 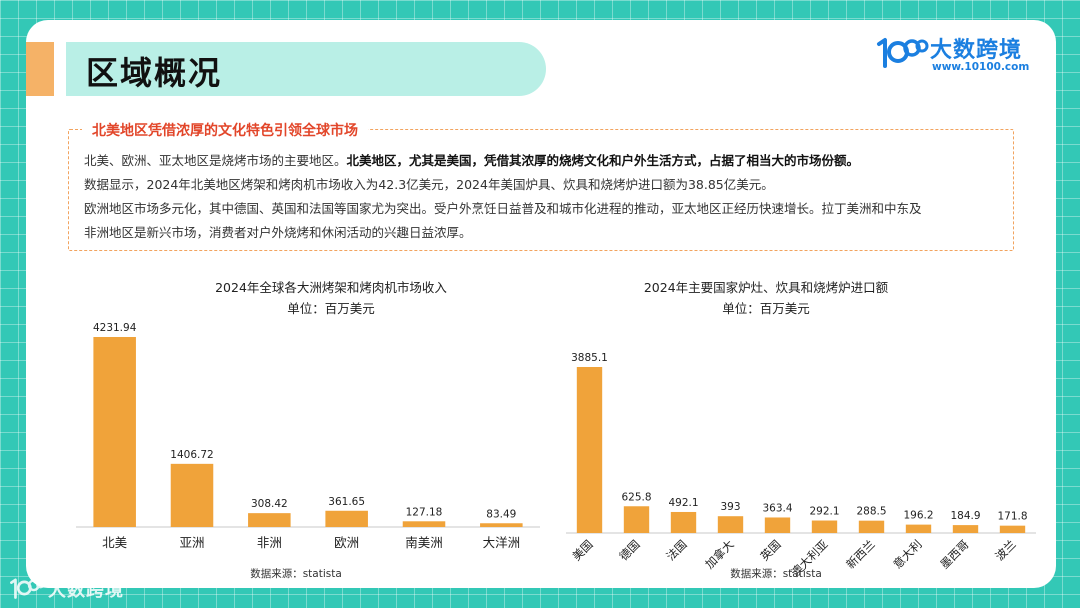 What do you see at coordinates (965, 529) in the screenshot?
I see `bar-墨西哥` at bounding box center [965, 529].